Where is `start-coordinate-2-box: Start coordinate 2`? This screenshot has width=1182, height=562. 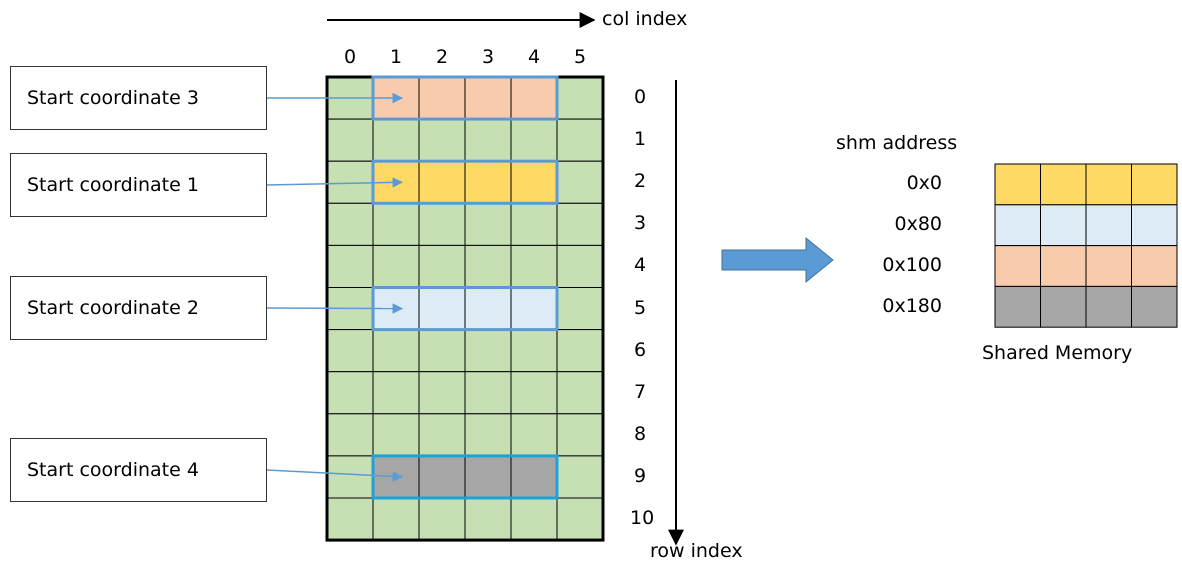 start-coordinate-2-box: Start coordinate 2 is located at coordinates (138, 308).